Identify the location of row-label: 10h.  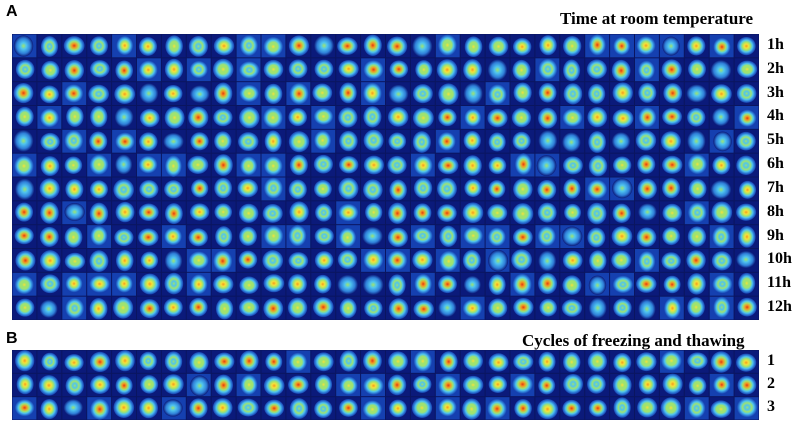
(779, 259).